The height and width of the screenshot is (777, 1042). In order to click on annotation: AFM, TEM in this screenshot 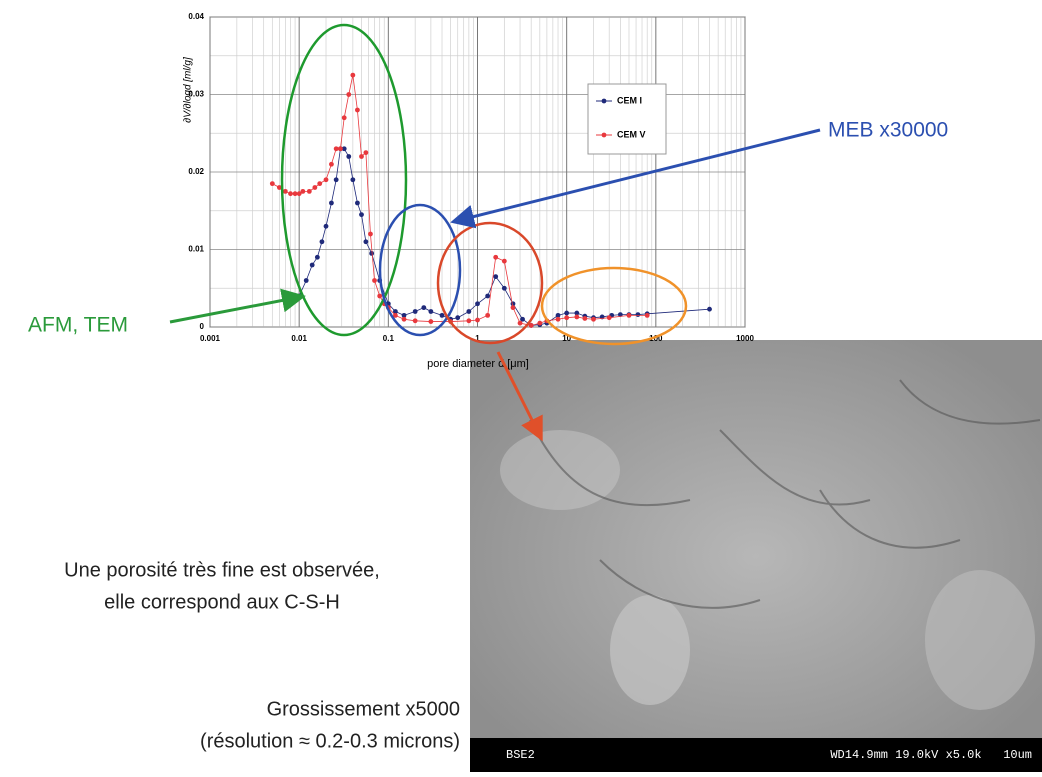, I will do `click(78, 325)`.